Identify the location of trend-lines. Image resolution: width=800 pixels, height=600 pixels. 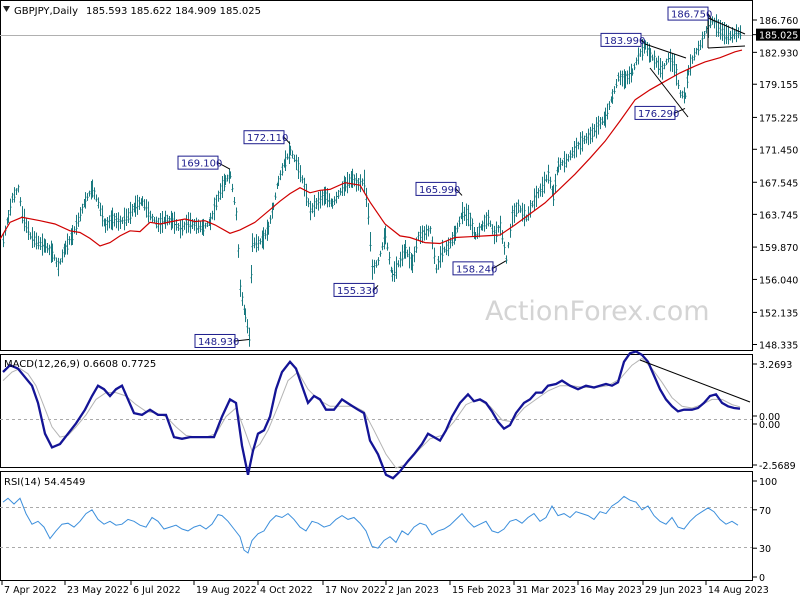
(695, 210).